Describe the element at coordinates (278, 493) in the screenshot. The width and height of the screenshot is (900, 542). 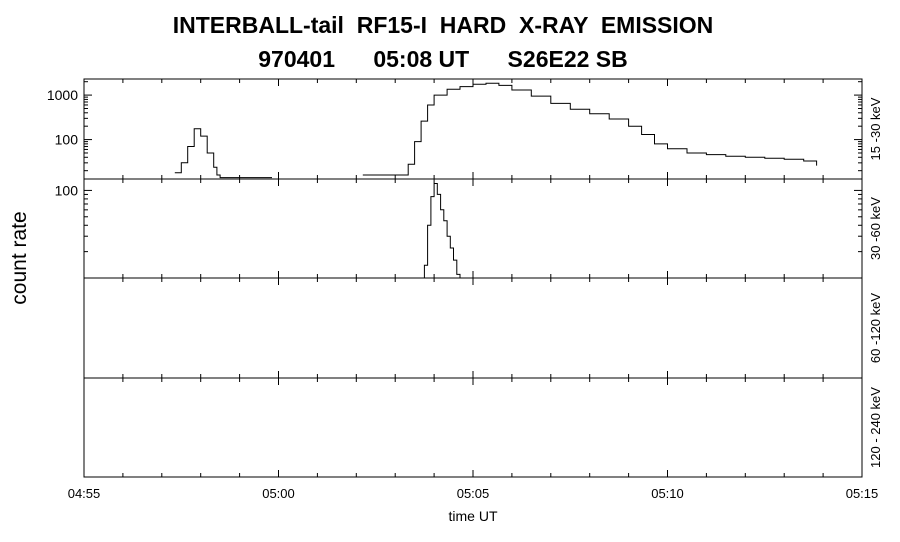
I see `x-tick-label: 05:00` at that location.